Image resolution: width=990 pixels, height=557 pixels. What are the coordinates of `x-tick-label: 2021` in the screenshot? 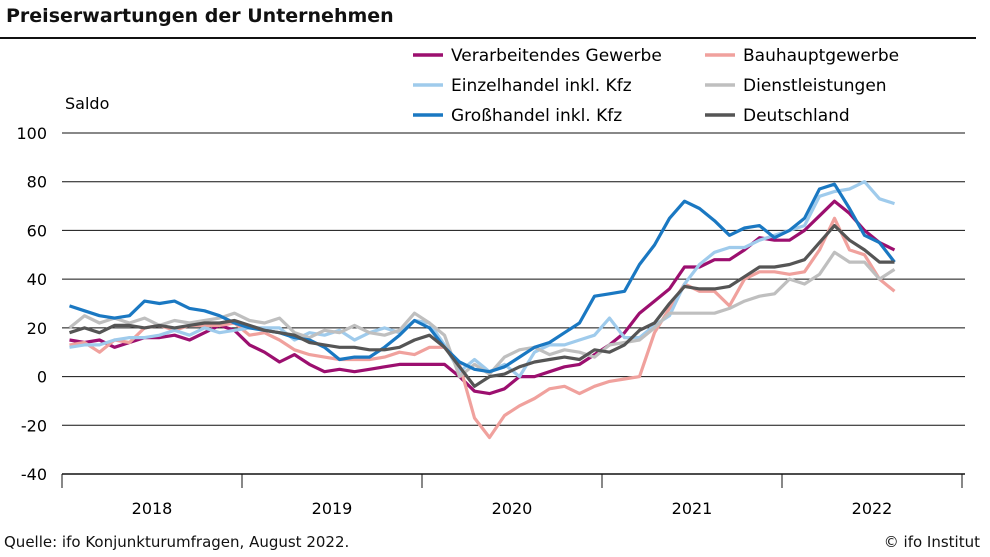 It's located at (692, 508).